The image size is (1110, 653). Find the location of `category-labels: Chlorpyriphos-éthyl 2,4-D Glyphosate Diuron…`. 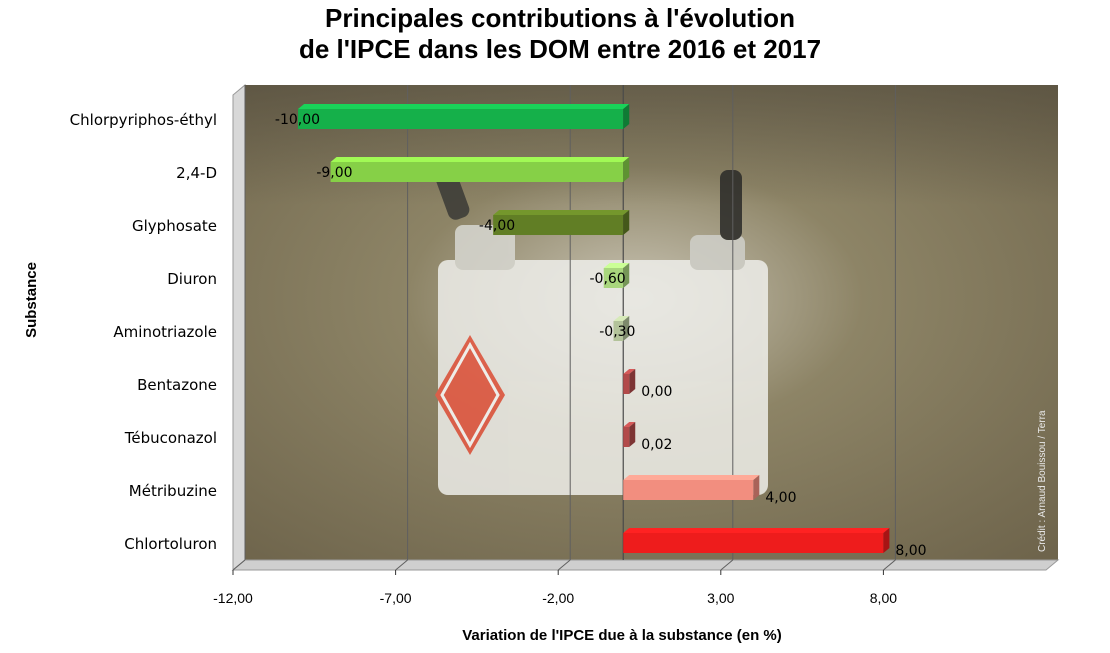

category-labels: Chlorpyriphos-éthyl 2,4-D Glyphosate Diuron… is located at coordinates (143, 332).